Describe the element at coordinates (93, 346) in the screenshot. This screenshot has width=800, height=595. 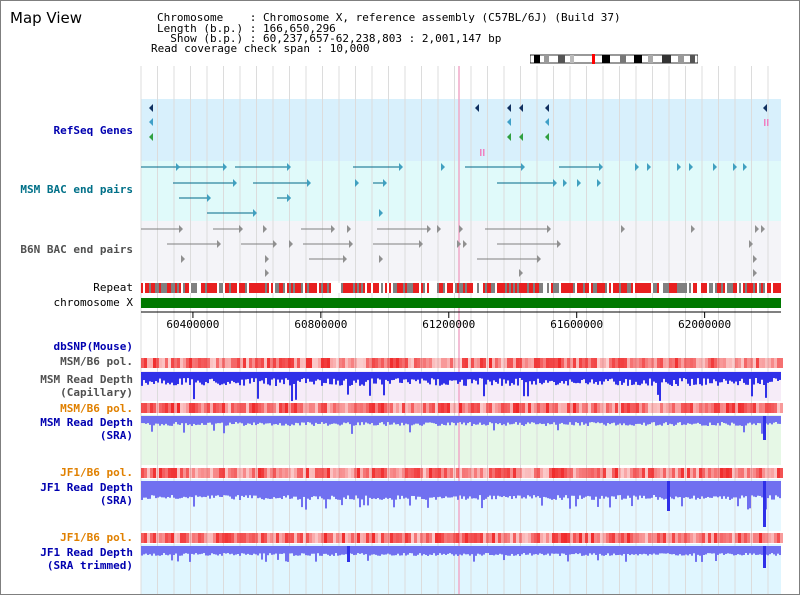
I see `dbsnp-label: dbSNP(Mouse)` at that location.